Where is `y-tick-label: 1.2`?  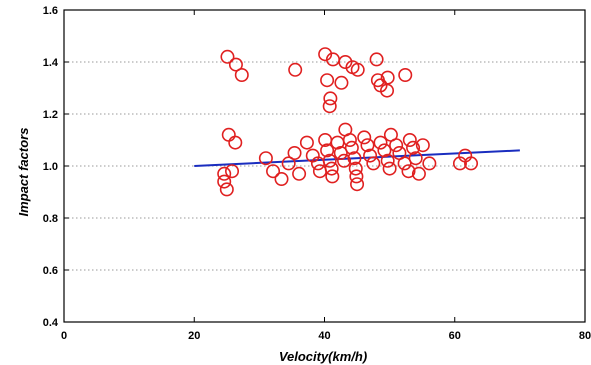
y-tick-label: 1.2 is located at coordinates (50, 115).